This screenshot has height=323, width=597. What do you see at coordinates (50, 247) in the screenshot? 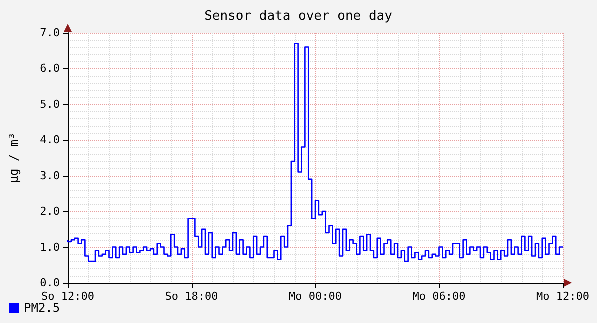
I see `y-tick-label: 1.0` at bounding box center [50, 247].